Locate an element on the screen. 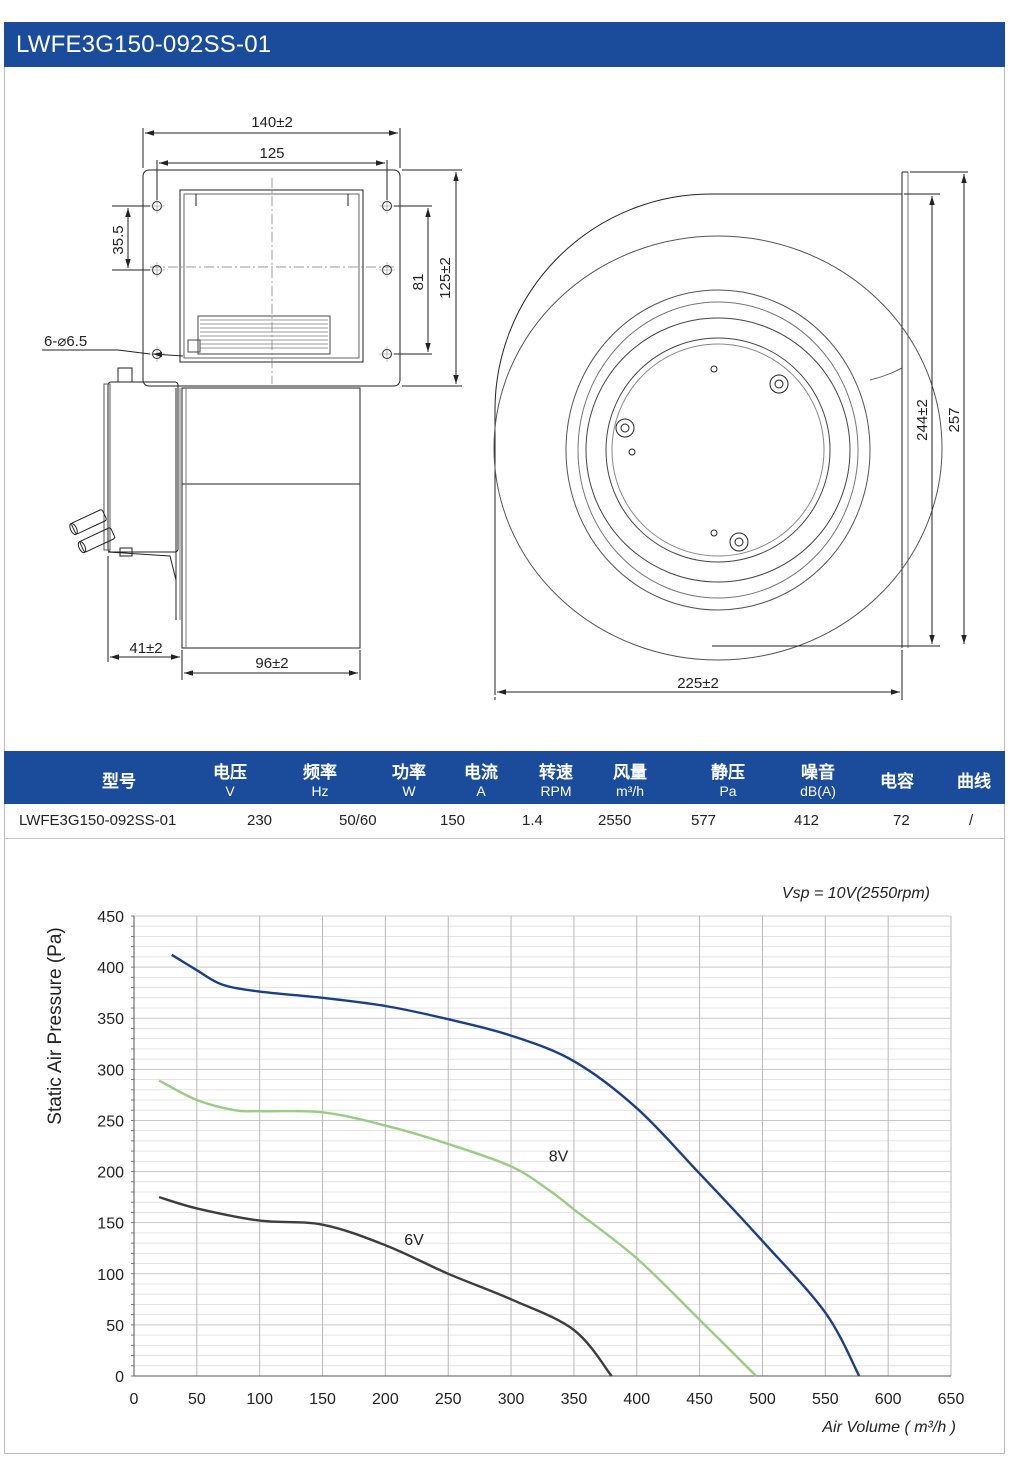 The image size is (1010, 1476). dim-height-total: 257 is located at coordinates (954, 419).